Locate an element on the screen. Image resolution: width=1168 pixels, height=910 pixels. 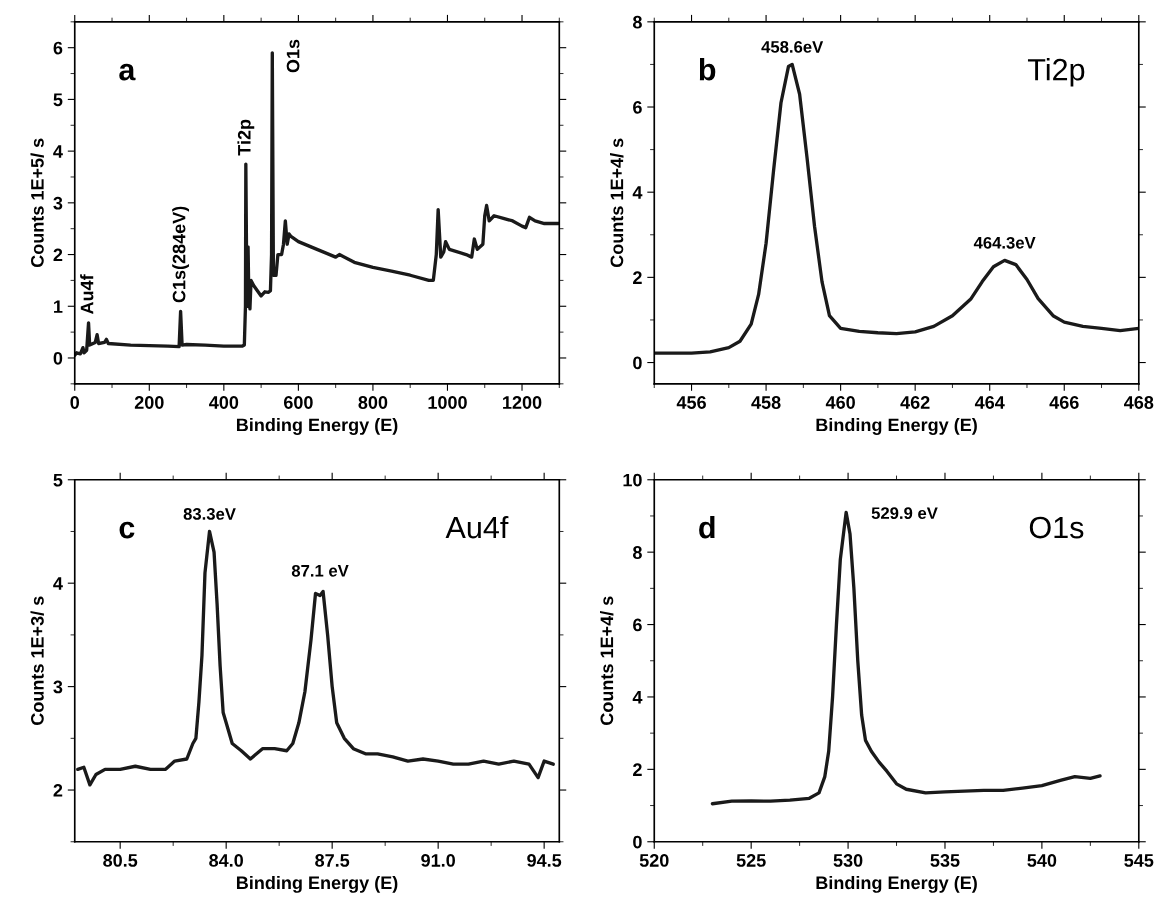
annotation: a is located at coordinates (127, 72).